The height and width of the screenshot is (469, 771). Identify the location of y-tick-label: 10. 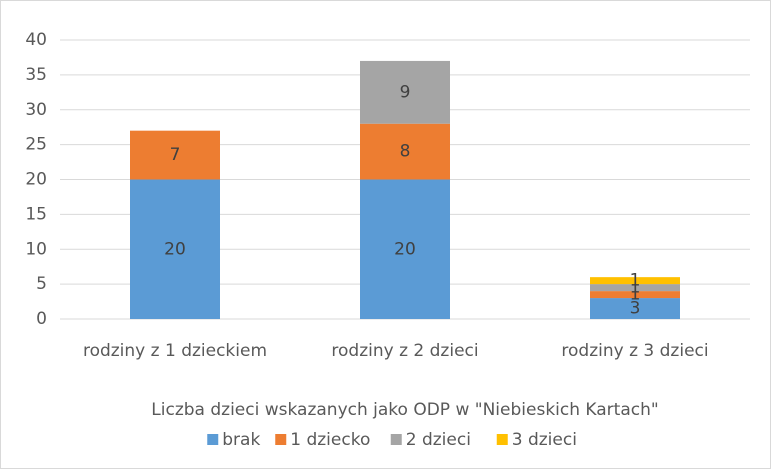
(36, 249).